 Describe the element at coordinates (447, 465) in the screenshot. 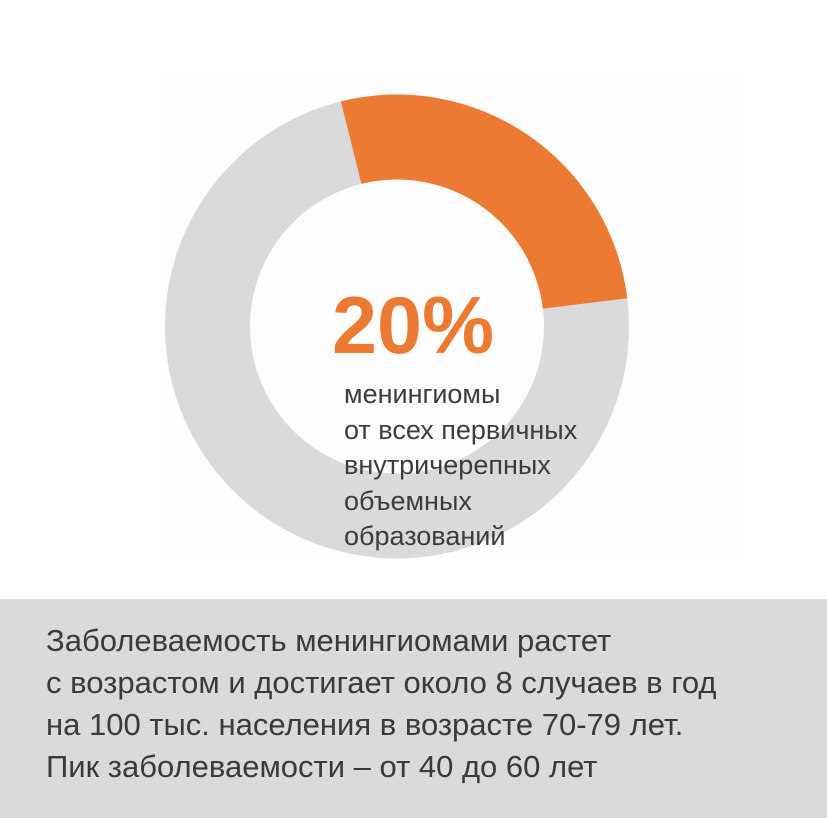

I see `caption-line: внутричерепных` at that location.